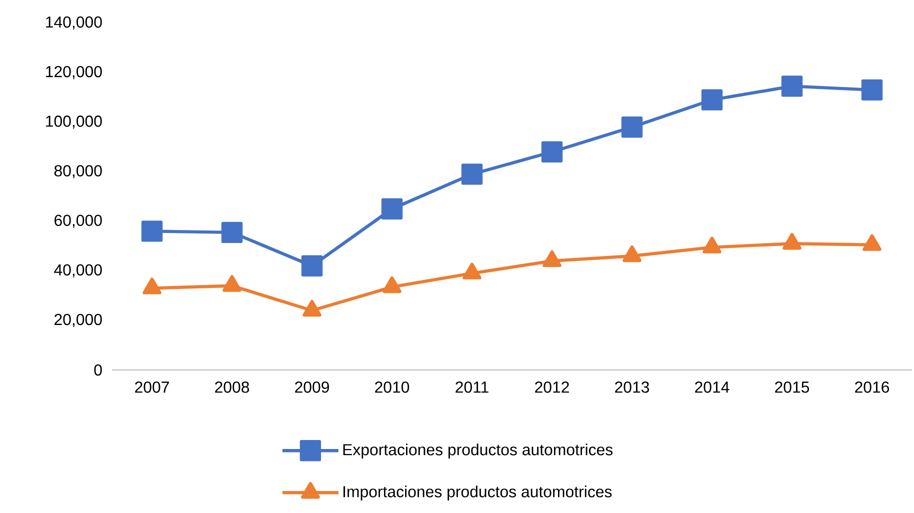 The image size is (914, 513). What do you see at coordinates (552, 387) in the screenshot?
I see `x-tick-label: 2012` at bounding box center [552, 387].